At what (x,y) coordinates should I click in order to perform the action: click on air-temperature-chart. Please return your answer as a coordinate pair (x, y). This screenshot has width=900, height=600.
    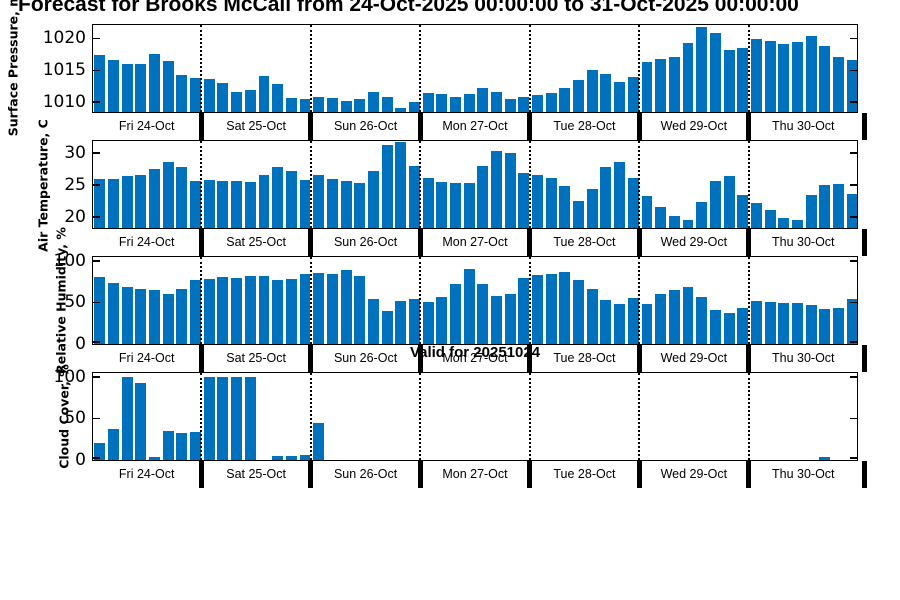
    Looking at the image, I should click on (475, 184).